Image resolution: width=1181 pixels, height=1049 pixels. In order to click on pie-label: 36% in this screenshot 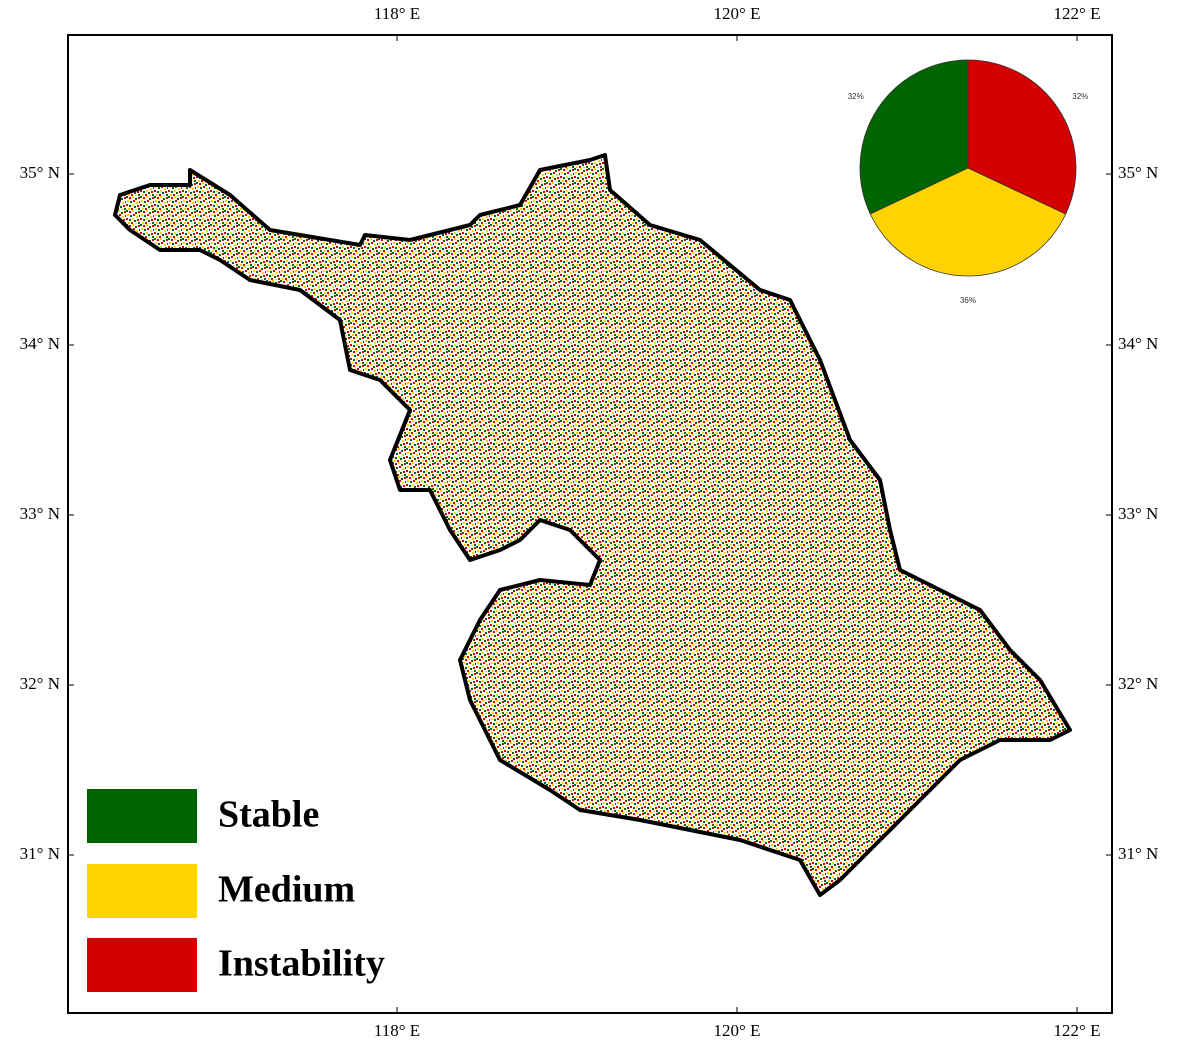, I will do `click(968, 300)`.